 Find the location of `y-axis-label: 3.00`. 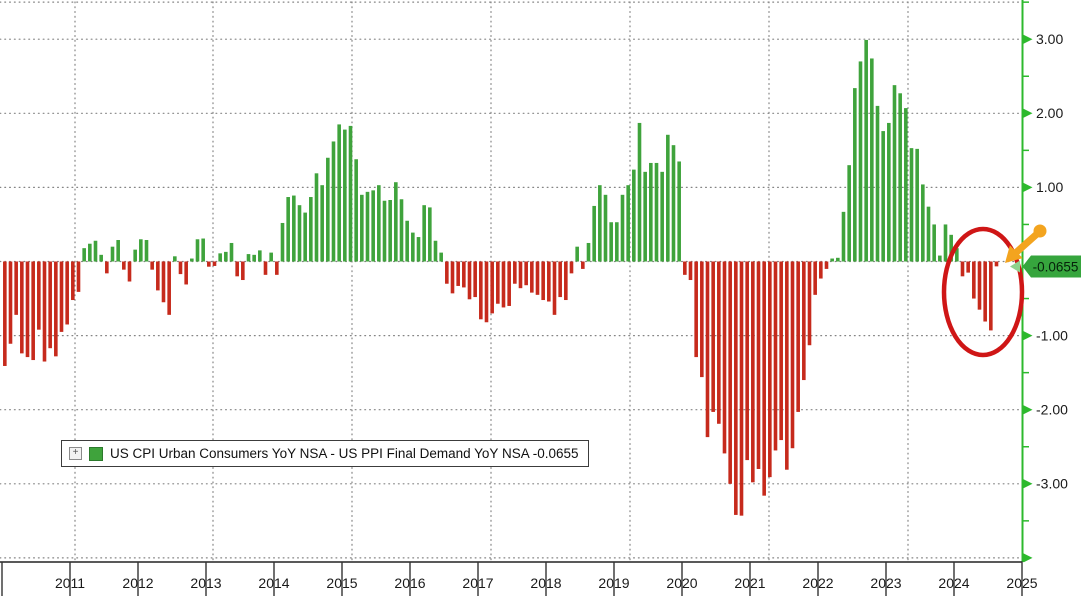

y-axis-label: 3.00 is located at coordinates (1049, 39).